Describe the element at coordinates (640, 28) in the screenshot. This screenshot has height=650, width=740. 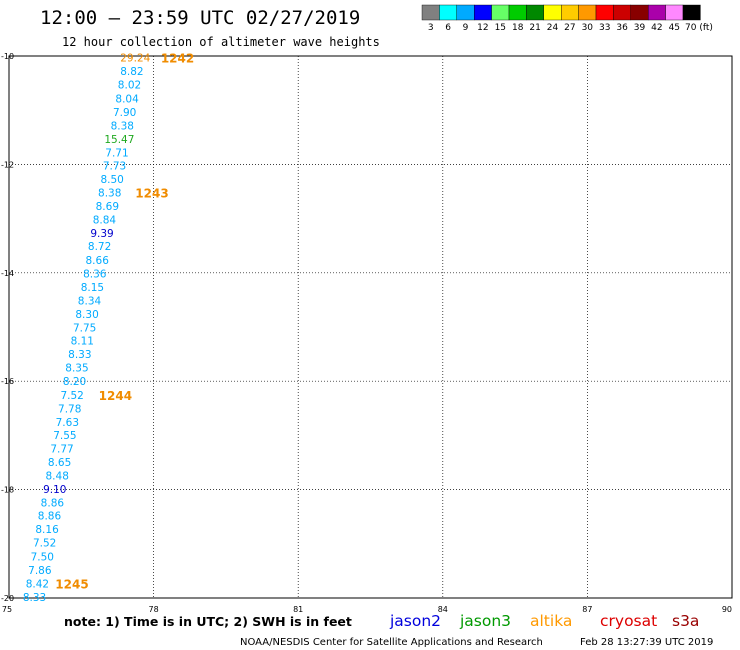
I see `colorbar-label: 39` at that location.